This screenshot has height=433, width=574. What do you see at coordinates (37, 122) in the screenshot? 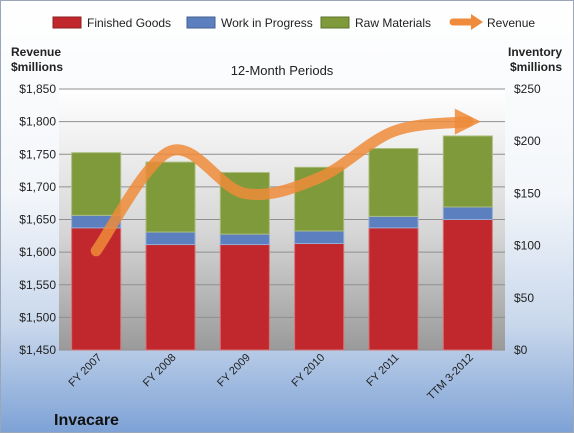
I see `left-tick-label: $1,800` at bounding box center [37, 122].